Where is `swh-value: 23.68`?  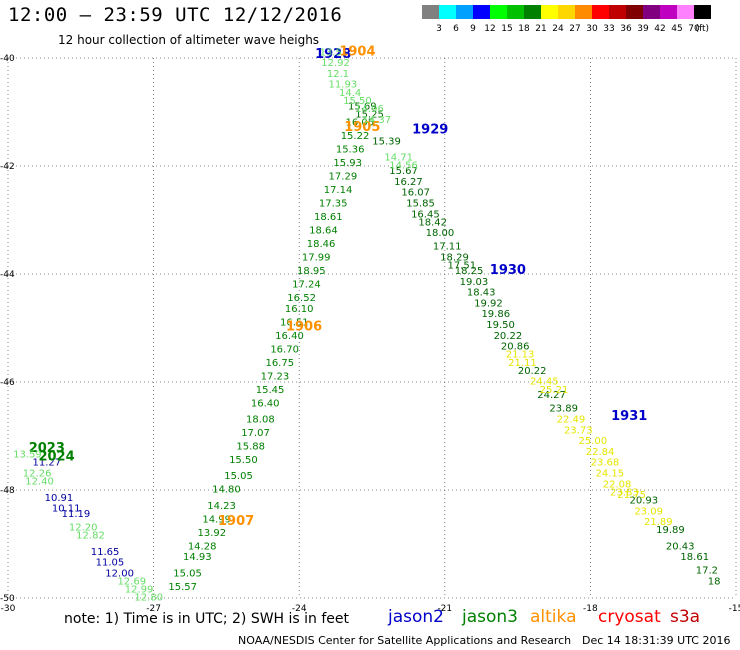
swh-value: 23.68 is located at coordinates (605, 463).